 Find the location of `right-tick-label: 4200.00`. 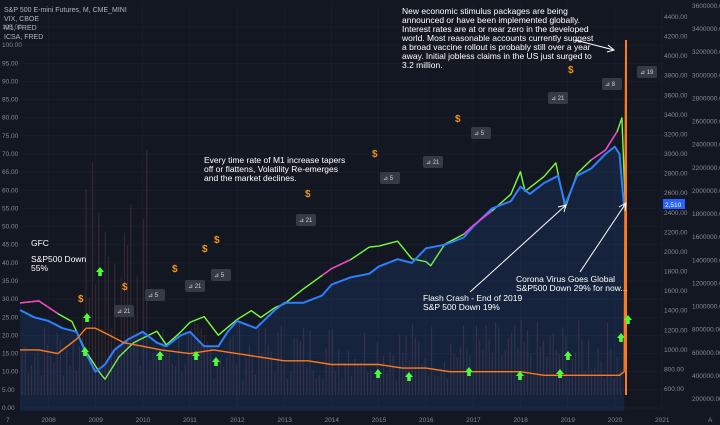

right-tick-label: 4200.00 is located at coordinates (676, 37).